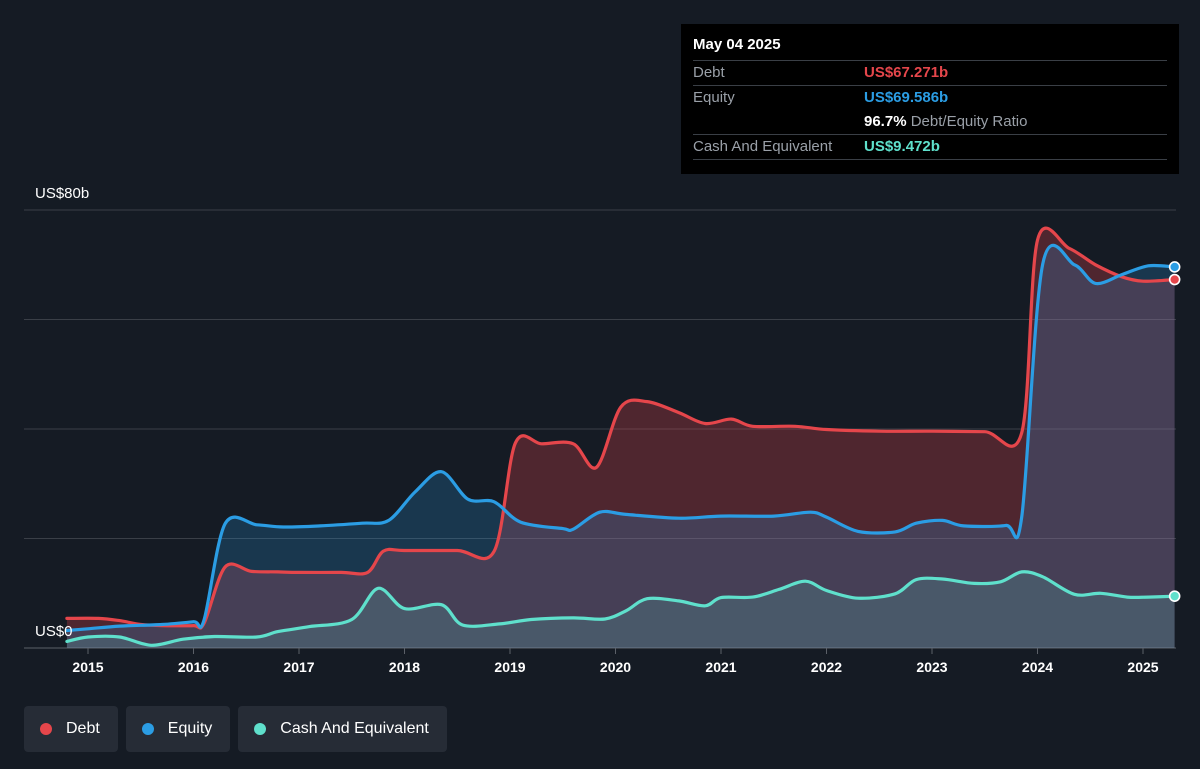 This screenshot has height=769, width=1200. Describe the element at coordinates (235, 729) in the screenshot. I see `chart-legend: Debt Equity Cash And Equivalent` at that location.